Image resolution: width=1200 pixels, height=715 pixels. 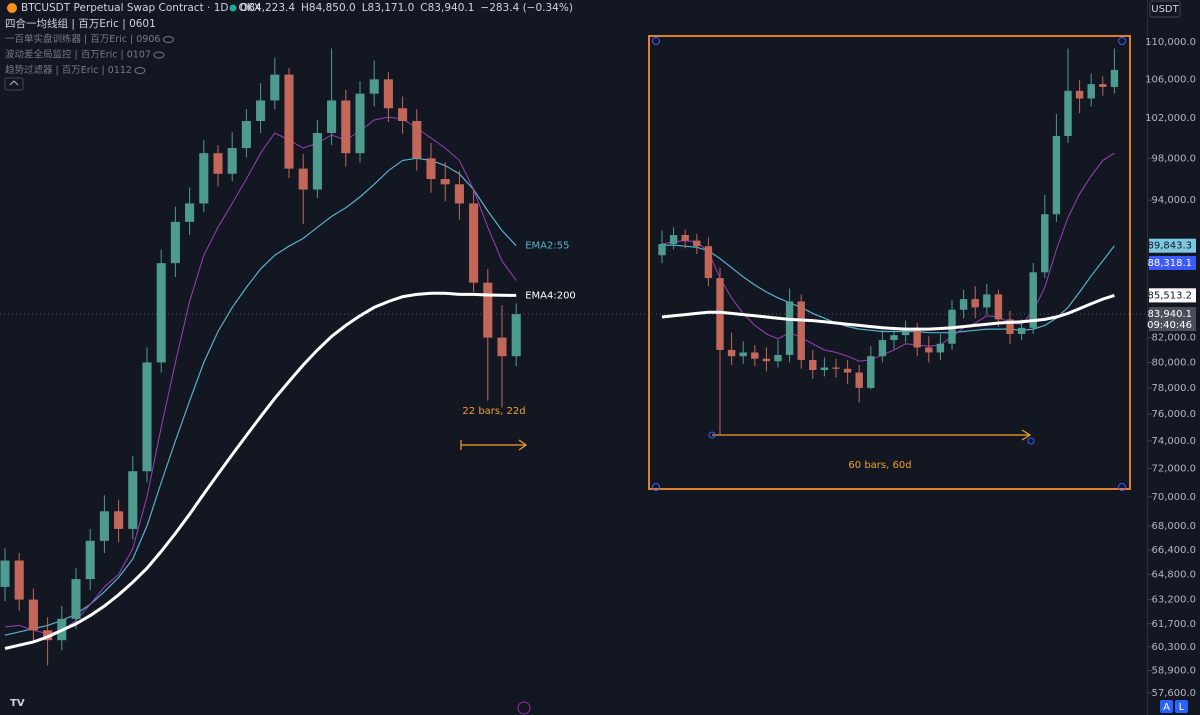 I want to click on y-tick-label: 60,300.0, so click(x=1173, y=647).